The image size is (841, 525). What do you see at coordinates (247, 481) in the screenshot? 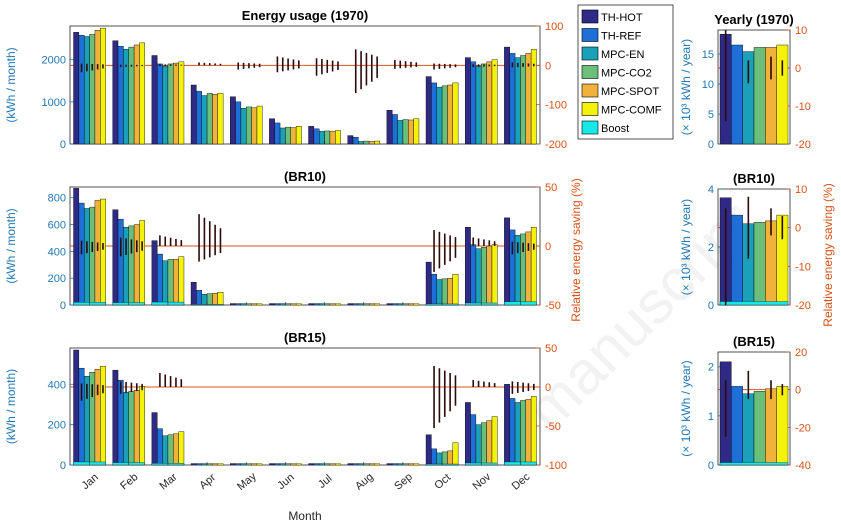
I see `x-tick-label: May` at bounding box center [247, 481].